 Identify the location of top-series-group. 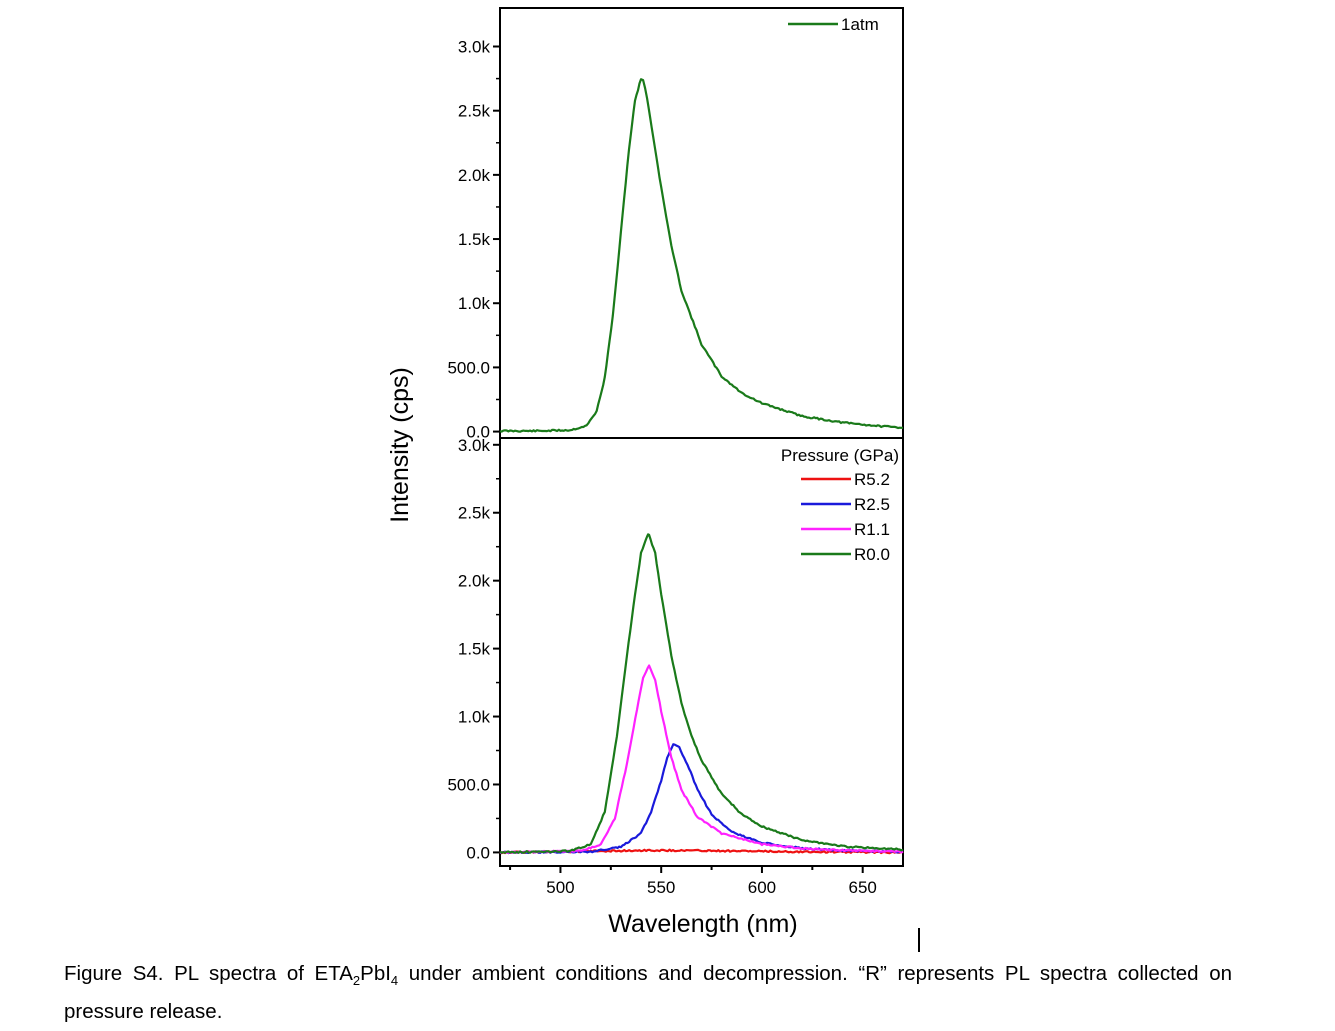
(701, 255).